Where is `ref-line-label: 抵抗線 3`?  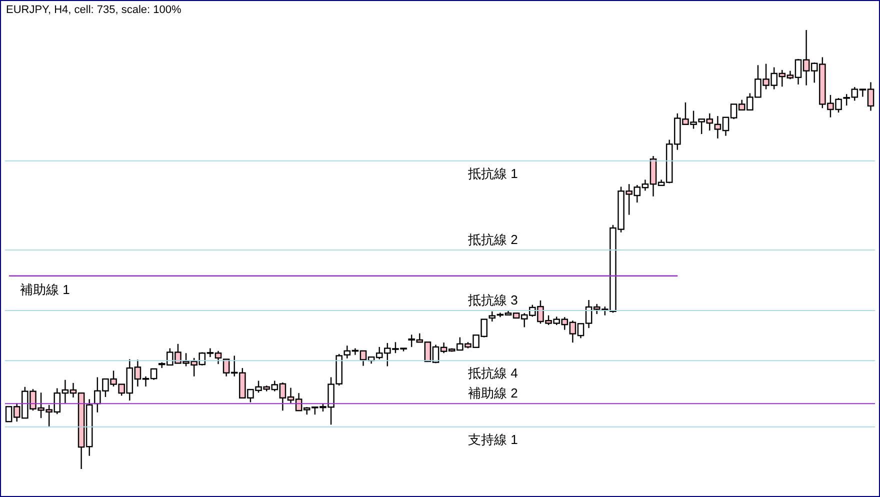 ref-line-label: 抵抗線 3 is located at coordinates (492, 300).